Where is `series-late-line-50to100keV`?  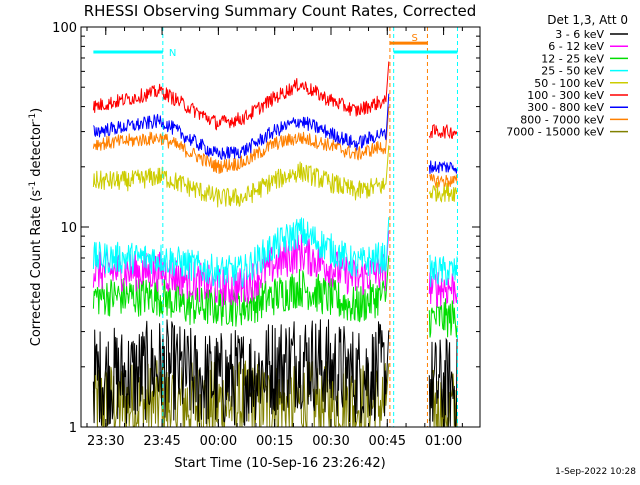
series-late-line-50to100keV is located at coordinates (443, 192).